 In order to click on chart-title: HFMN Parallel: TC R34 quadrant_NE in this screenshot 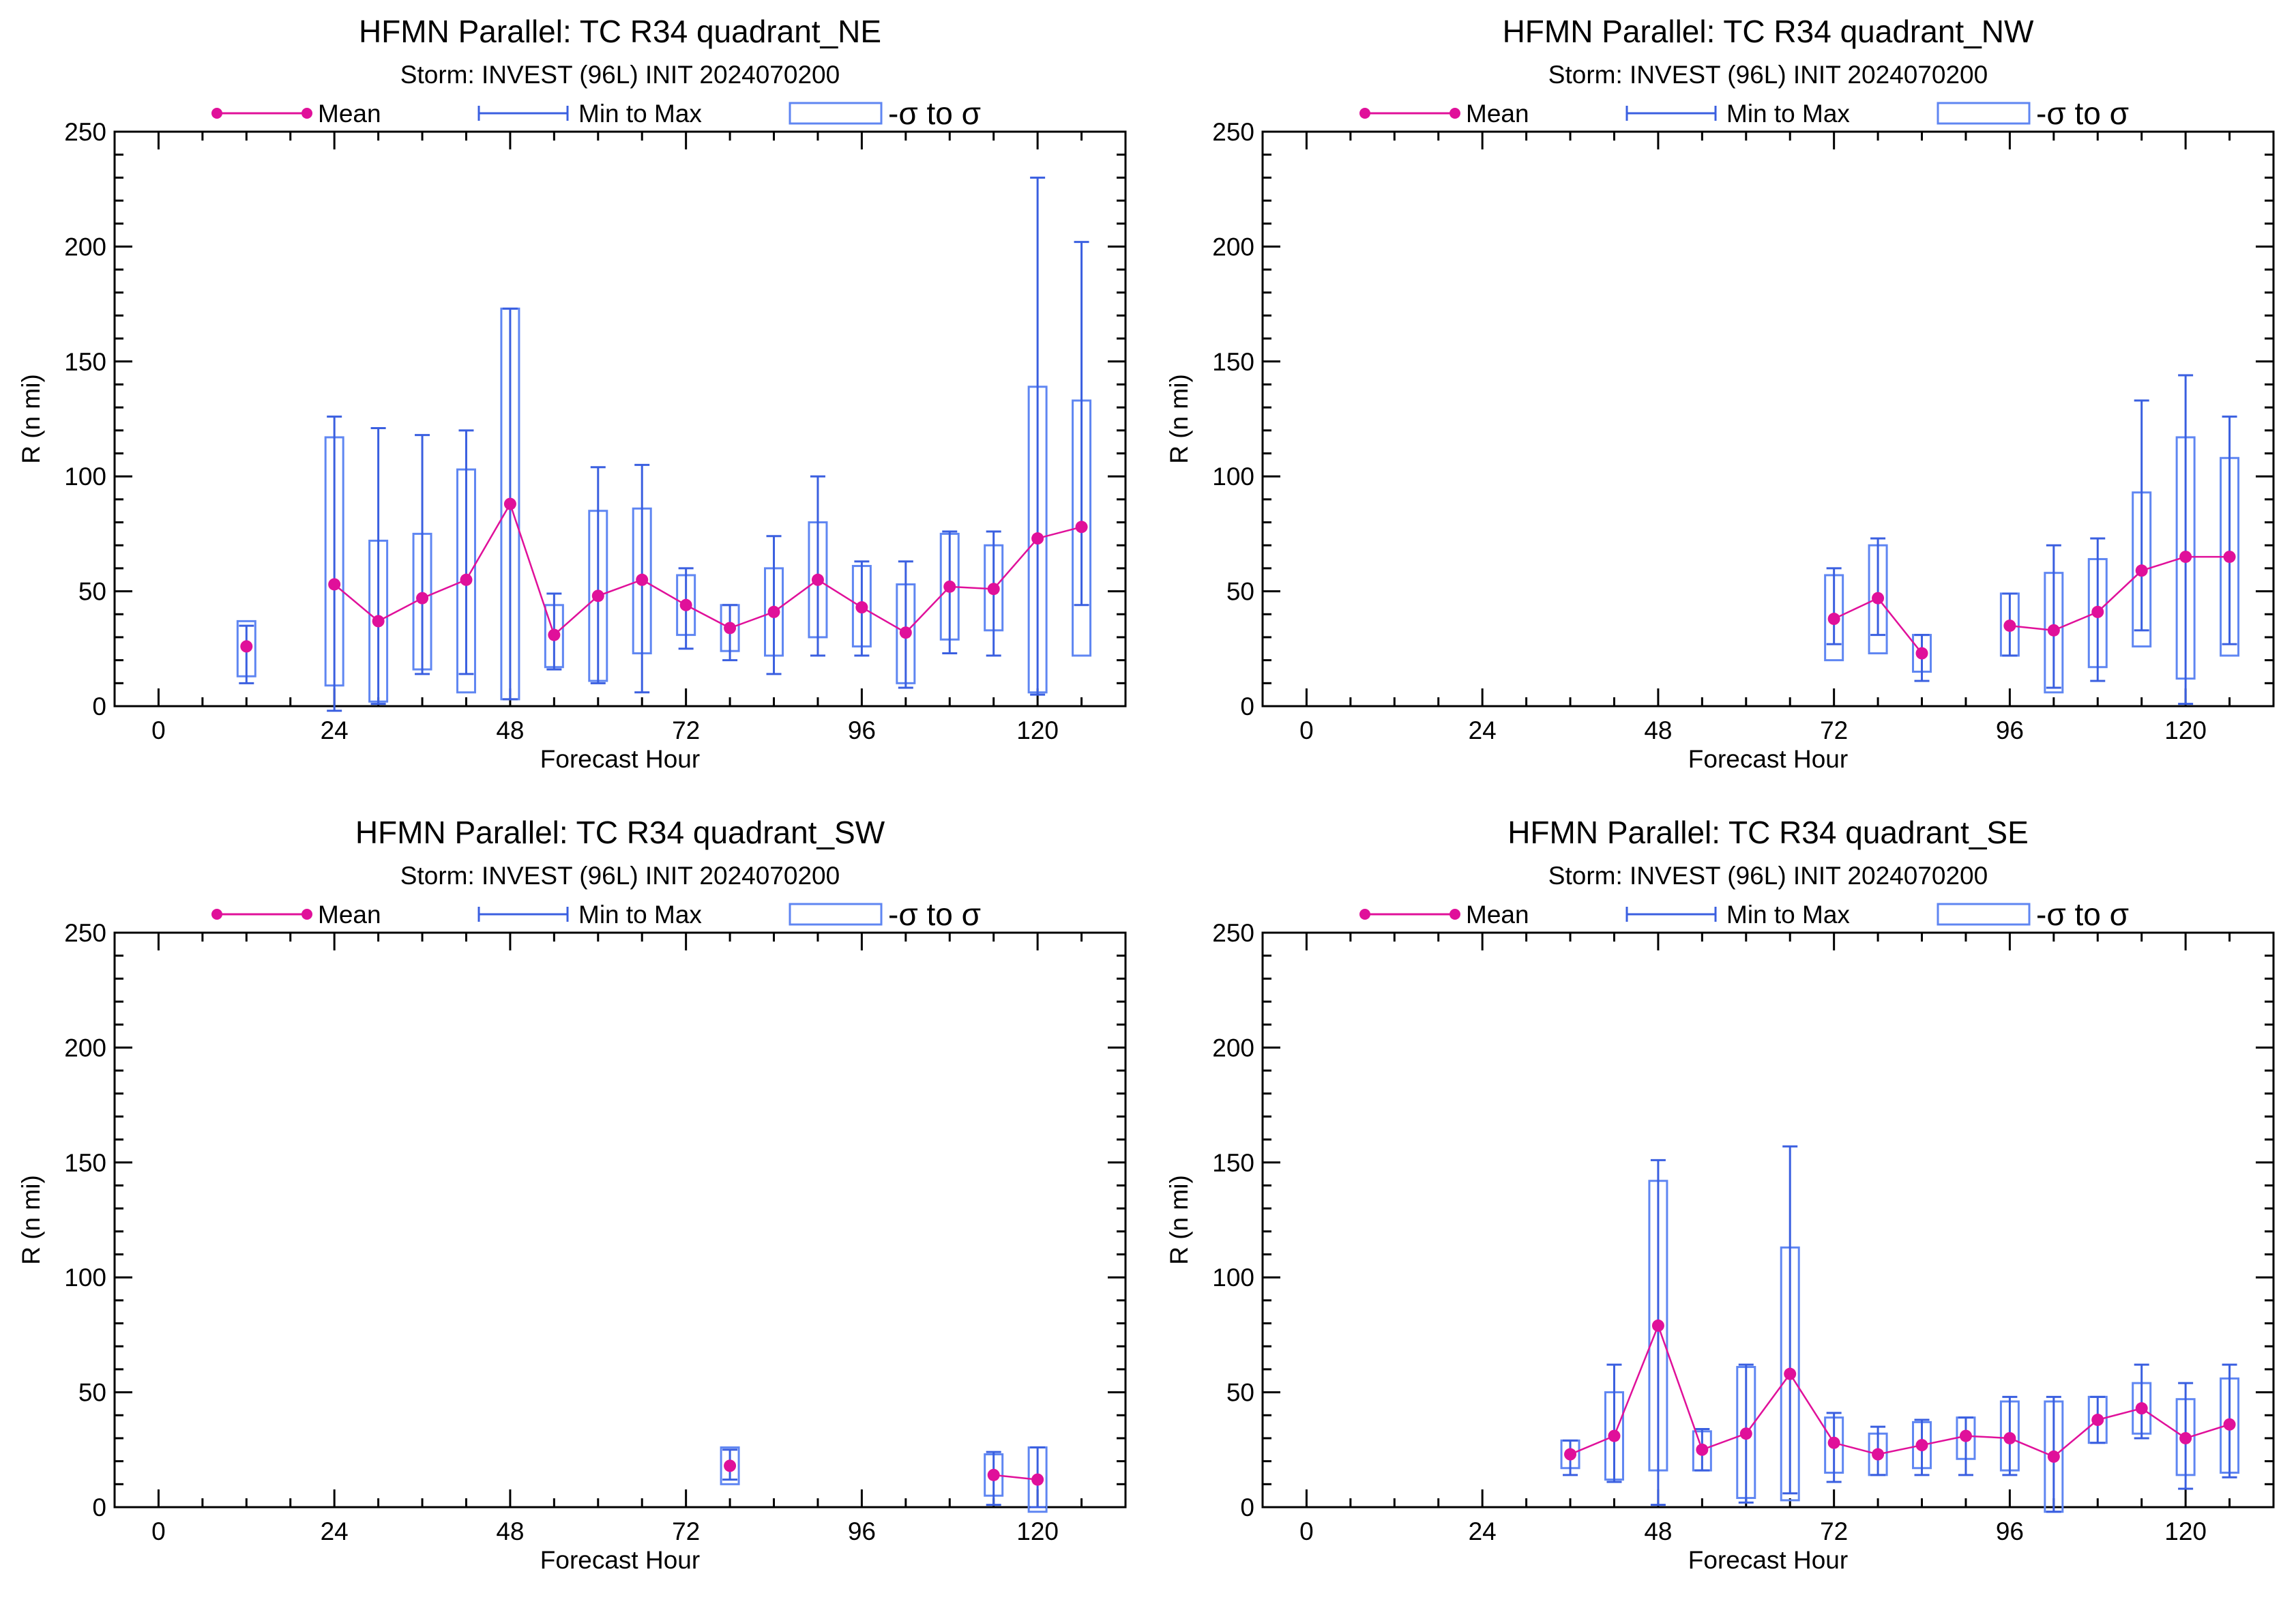, I will do `click(620, 31)`.